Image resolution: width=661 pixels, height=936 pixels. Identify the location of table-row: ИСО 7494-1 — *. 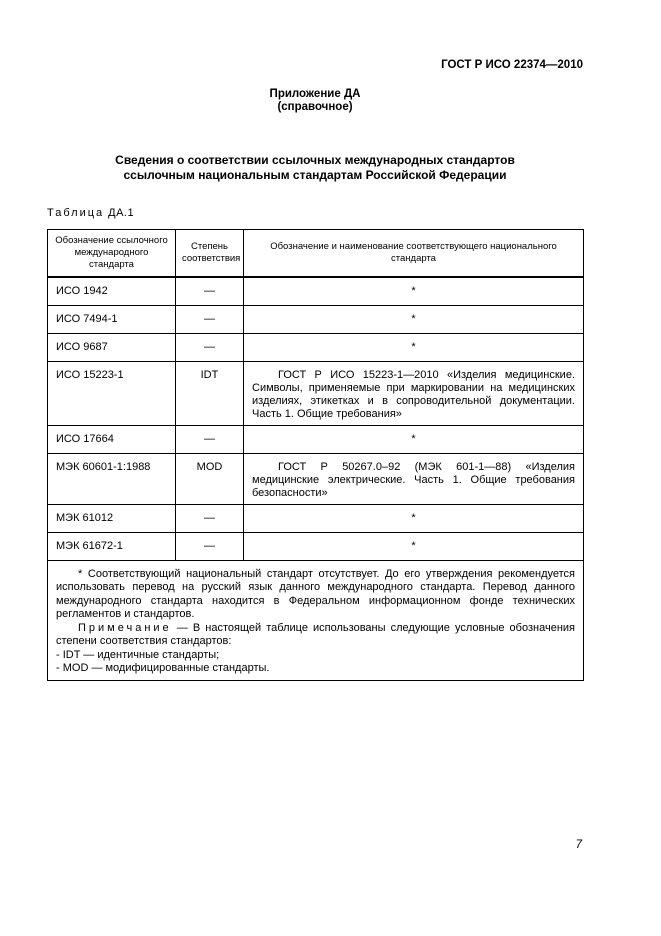
(315, 319).